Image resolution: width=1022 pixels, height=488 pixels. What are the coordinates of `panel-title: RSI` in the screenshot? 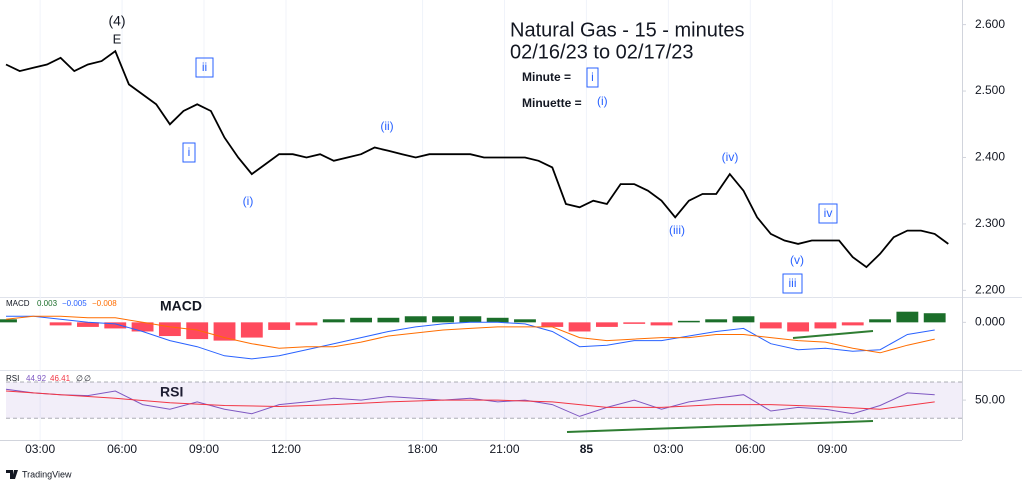 It's located at (171, 392).